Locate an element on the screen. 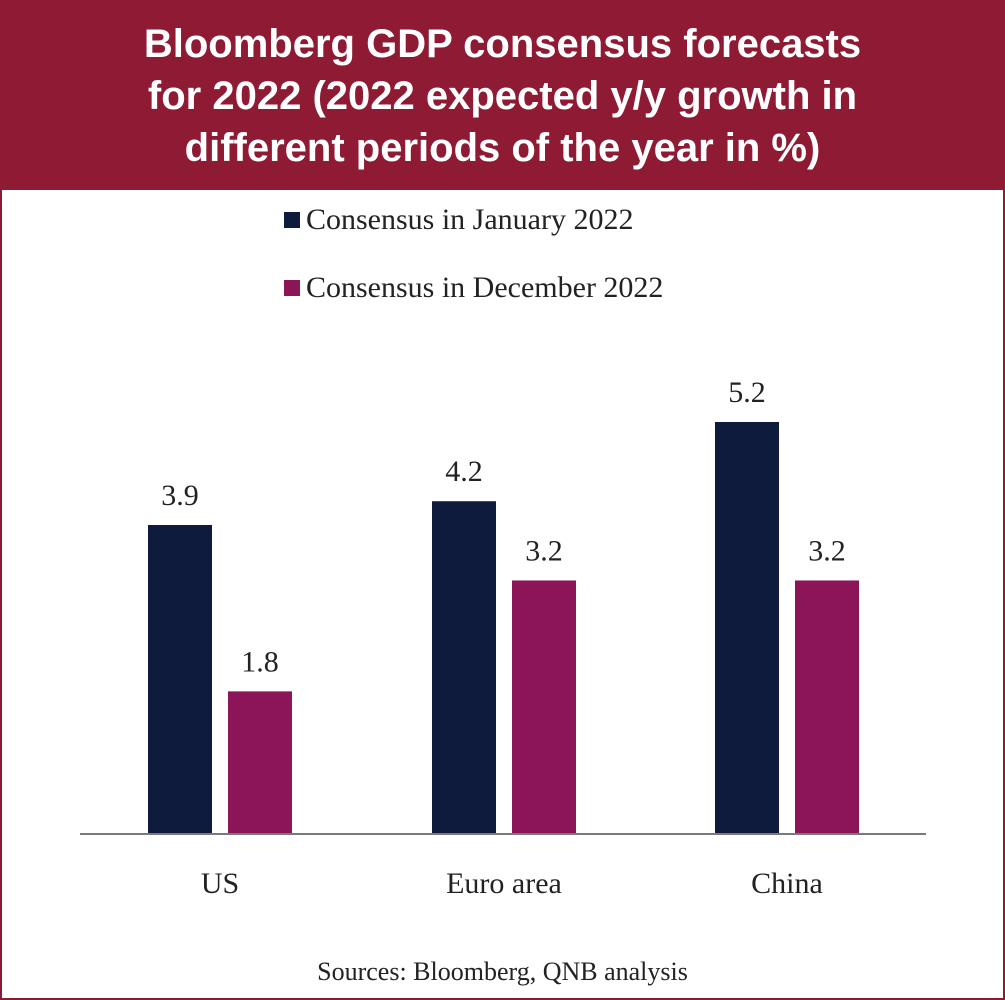 Image resolution: width=1005 pixels, height=1000 pixels. title-line-2: for 2022 (2022 expected y/y growth in is located at coordinates (502, 96).